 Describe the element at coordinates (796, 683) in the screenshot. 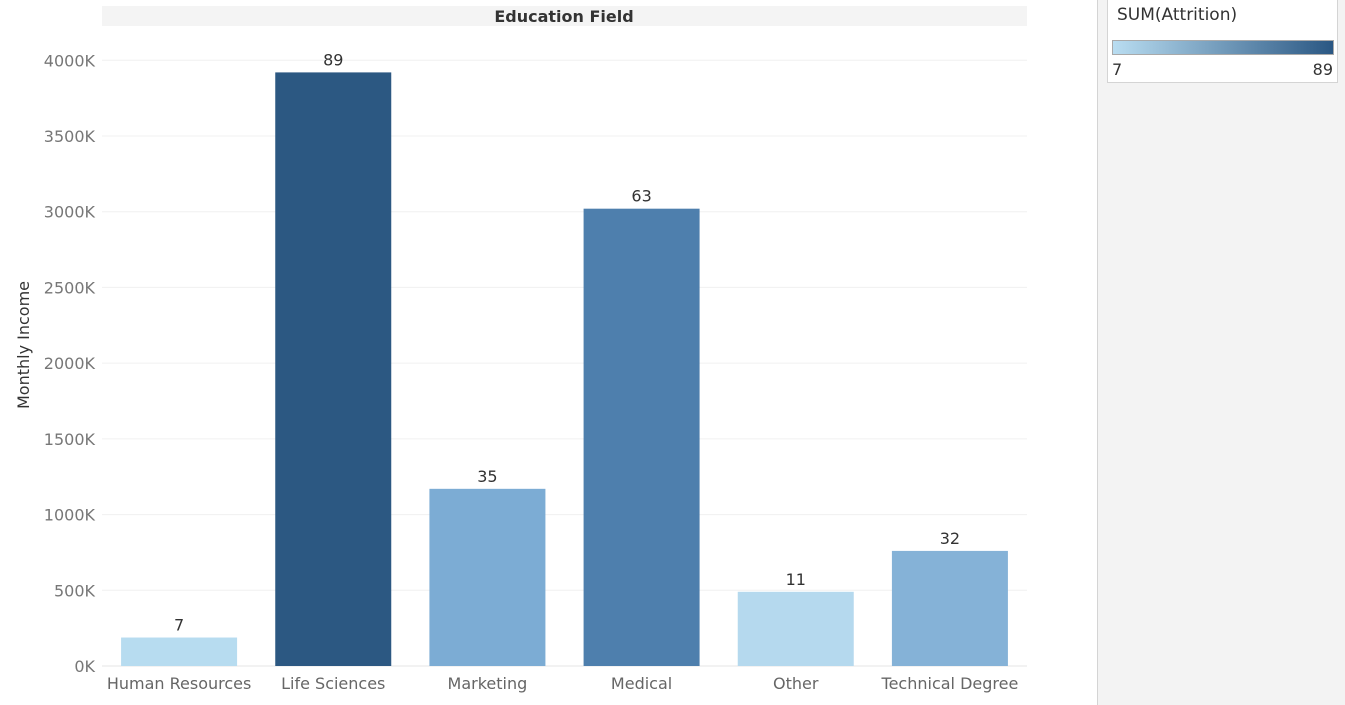

I see `x-tick-label: Other` at that location.